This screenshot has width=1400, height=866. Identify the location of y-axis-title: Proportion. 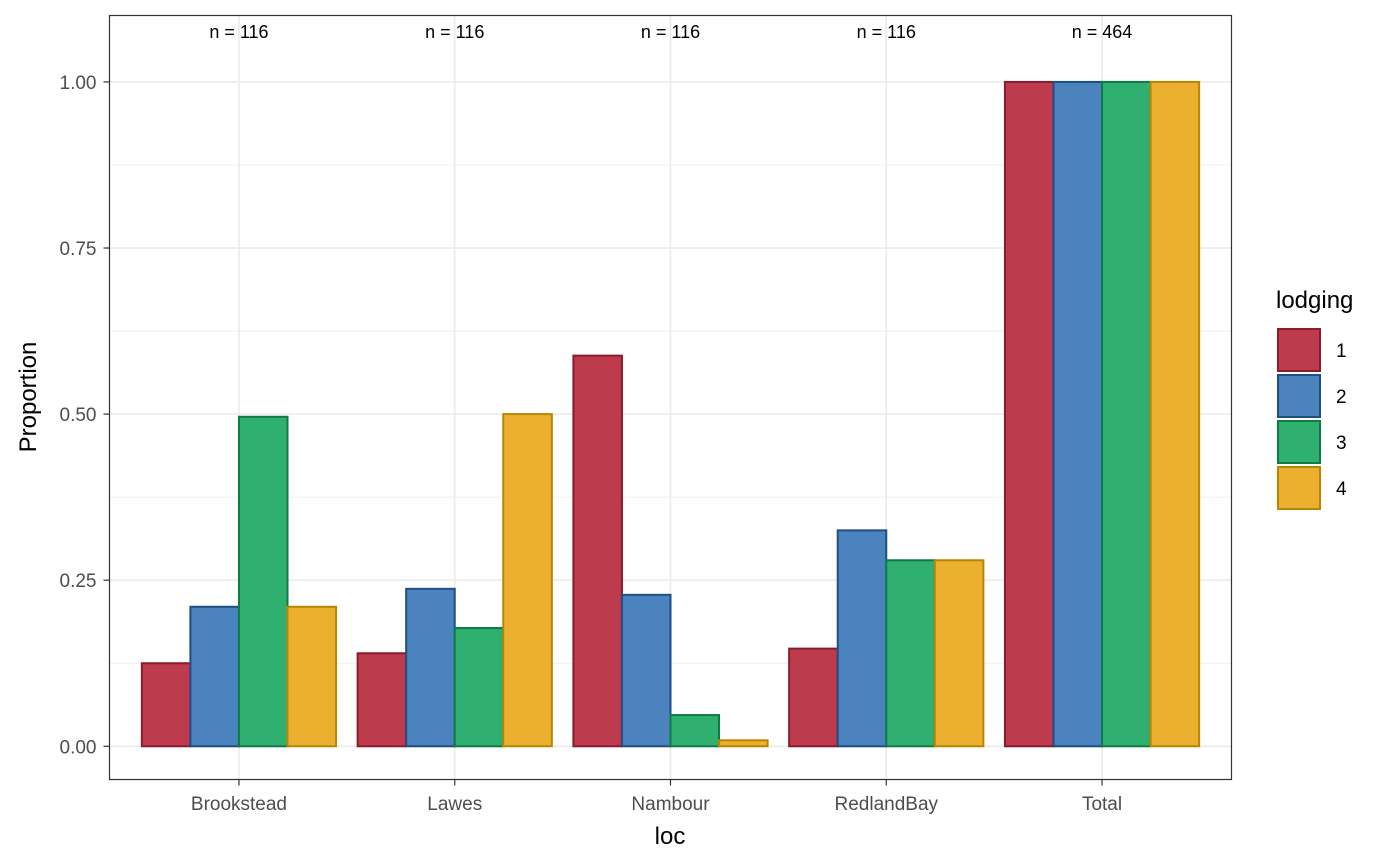
(28, 397).